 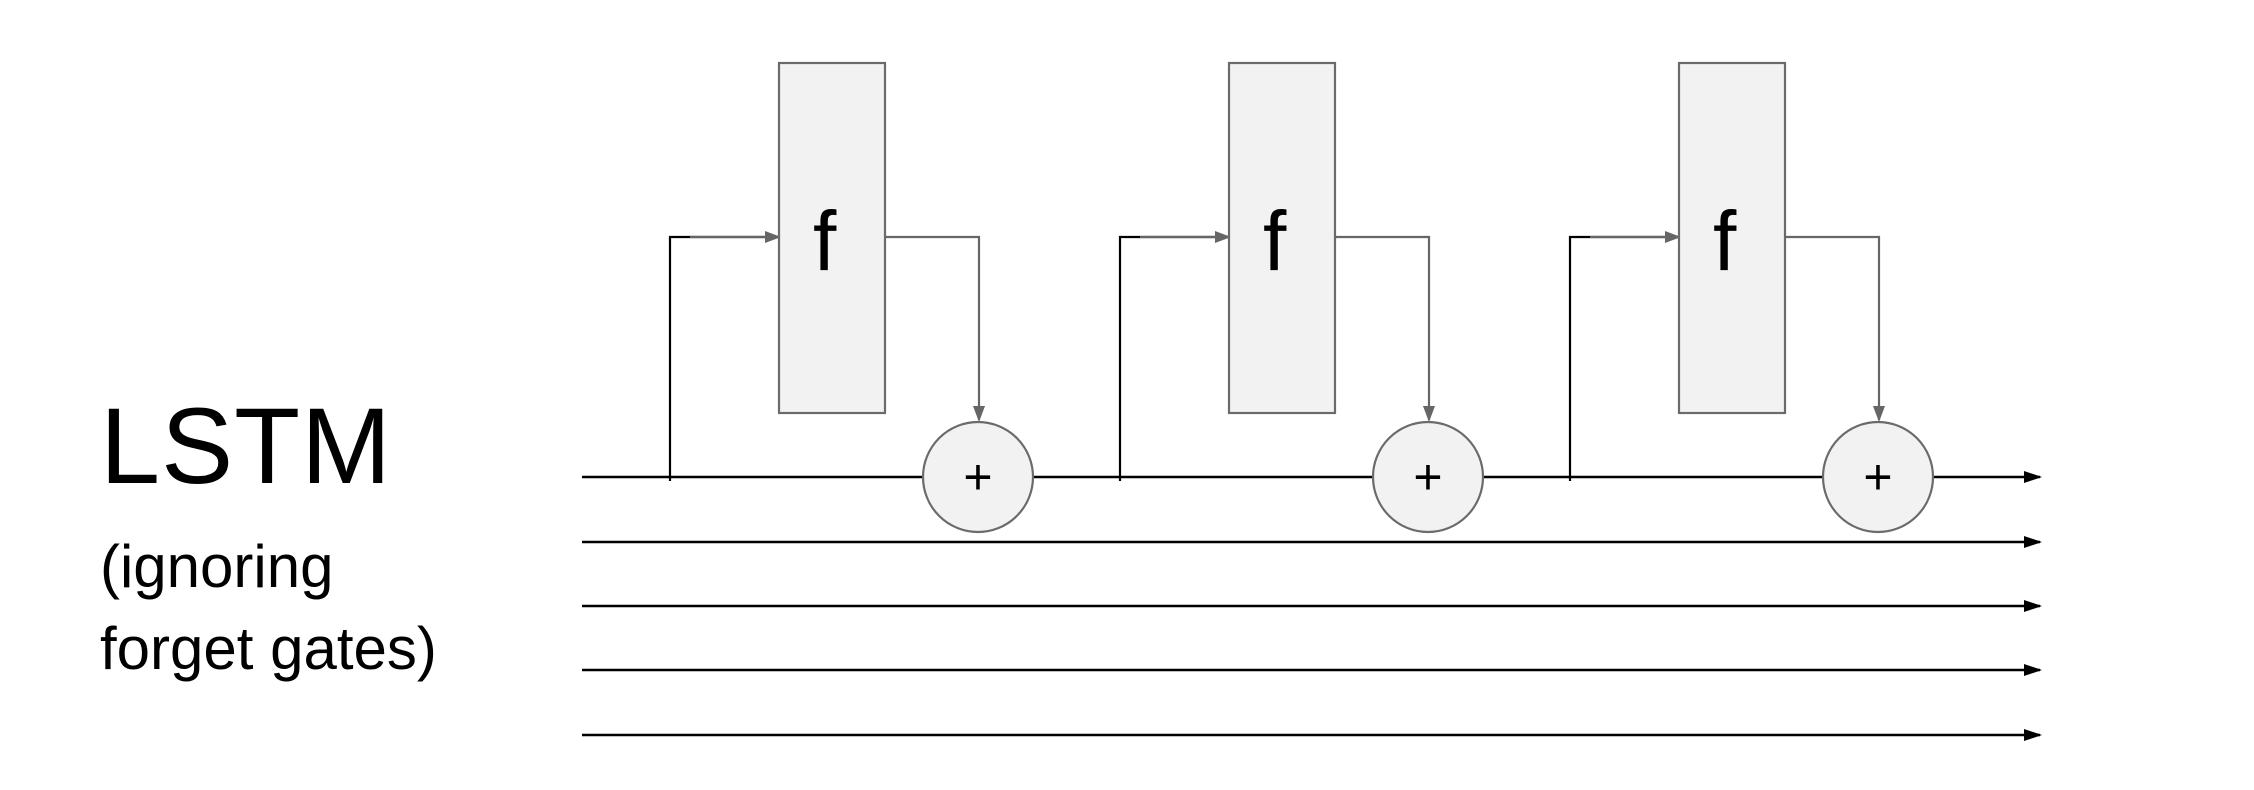 I want to click on subtitle-line-2: forget gates), so click(x=268, y=648).